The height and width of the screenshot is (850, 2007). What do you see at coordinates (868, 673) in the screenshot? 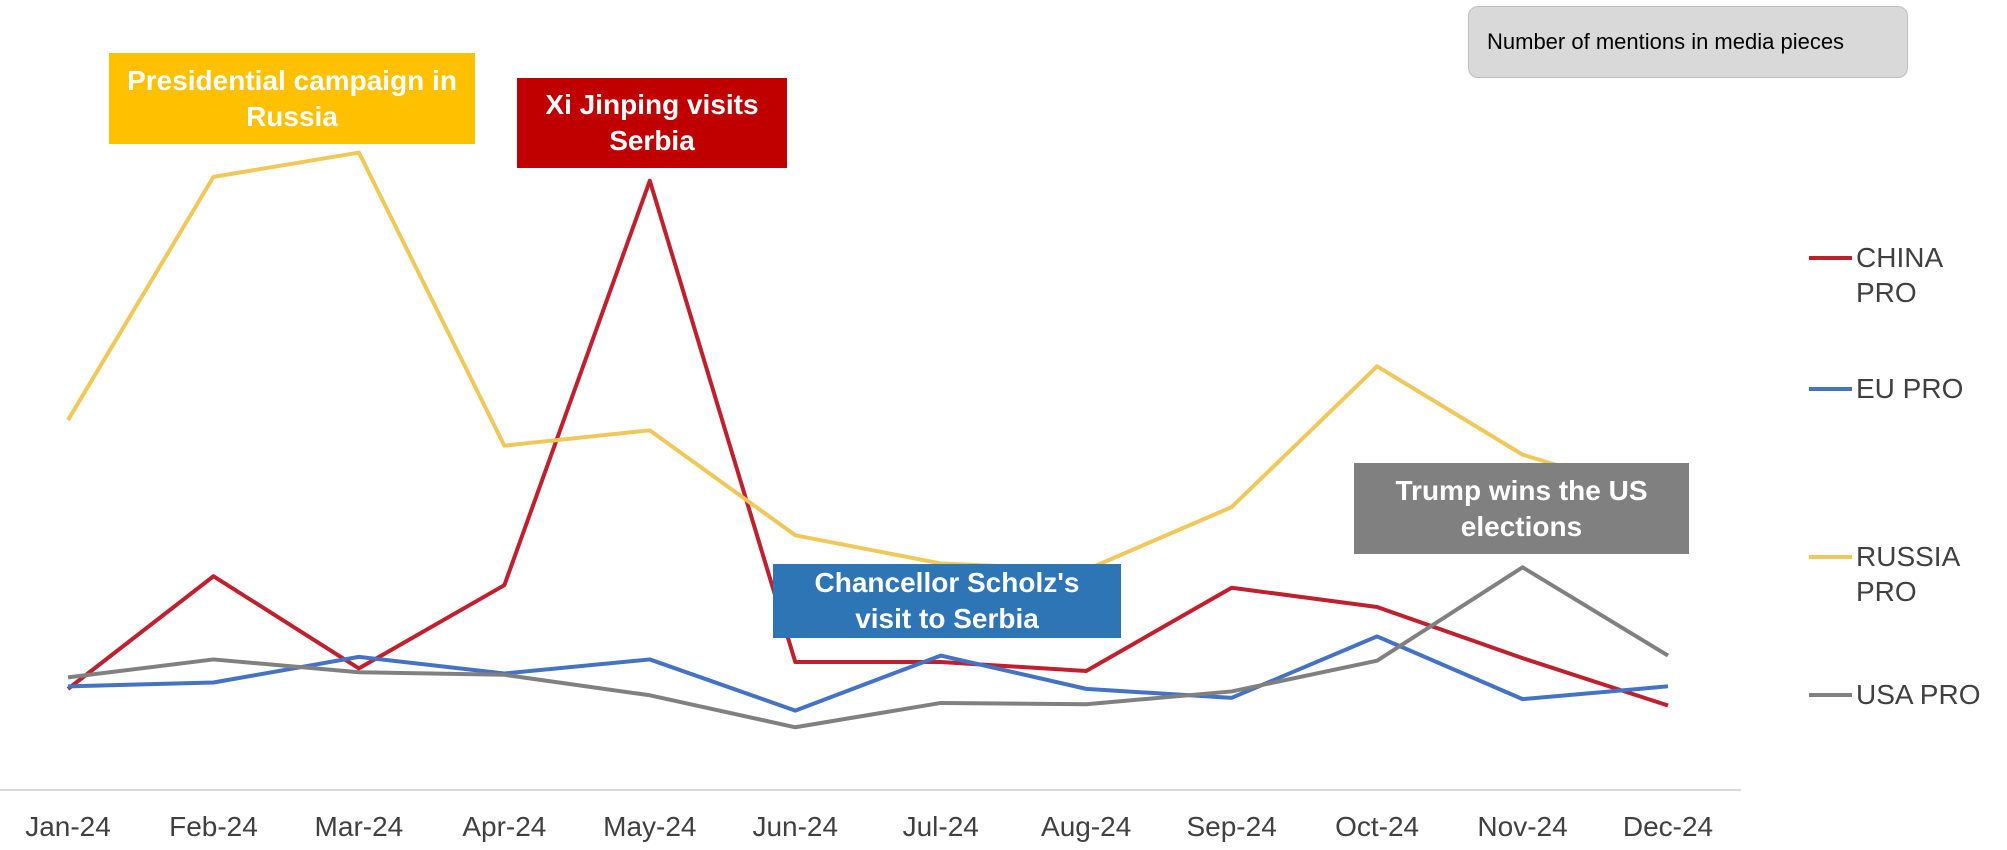
I see `series-line` at bounding box center [868, 673].